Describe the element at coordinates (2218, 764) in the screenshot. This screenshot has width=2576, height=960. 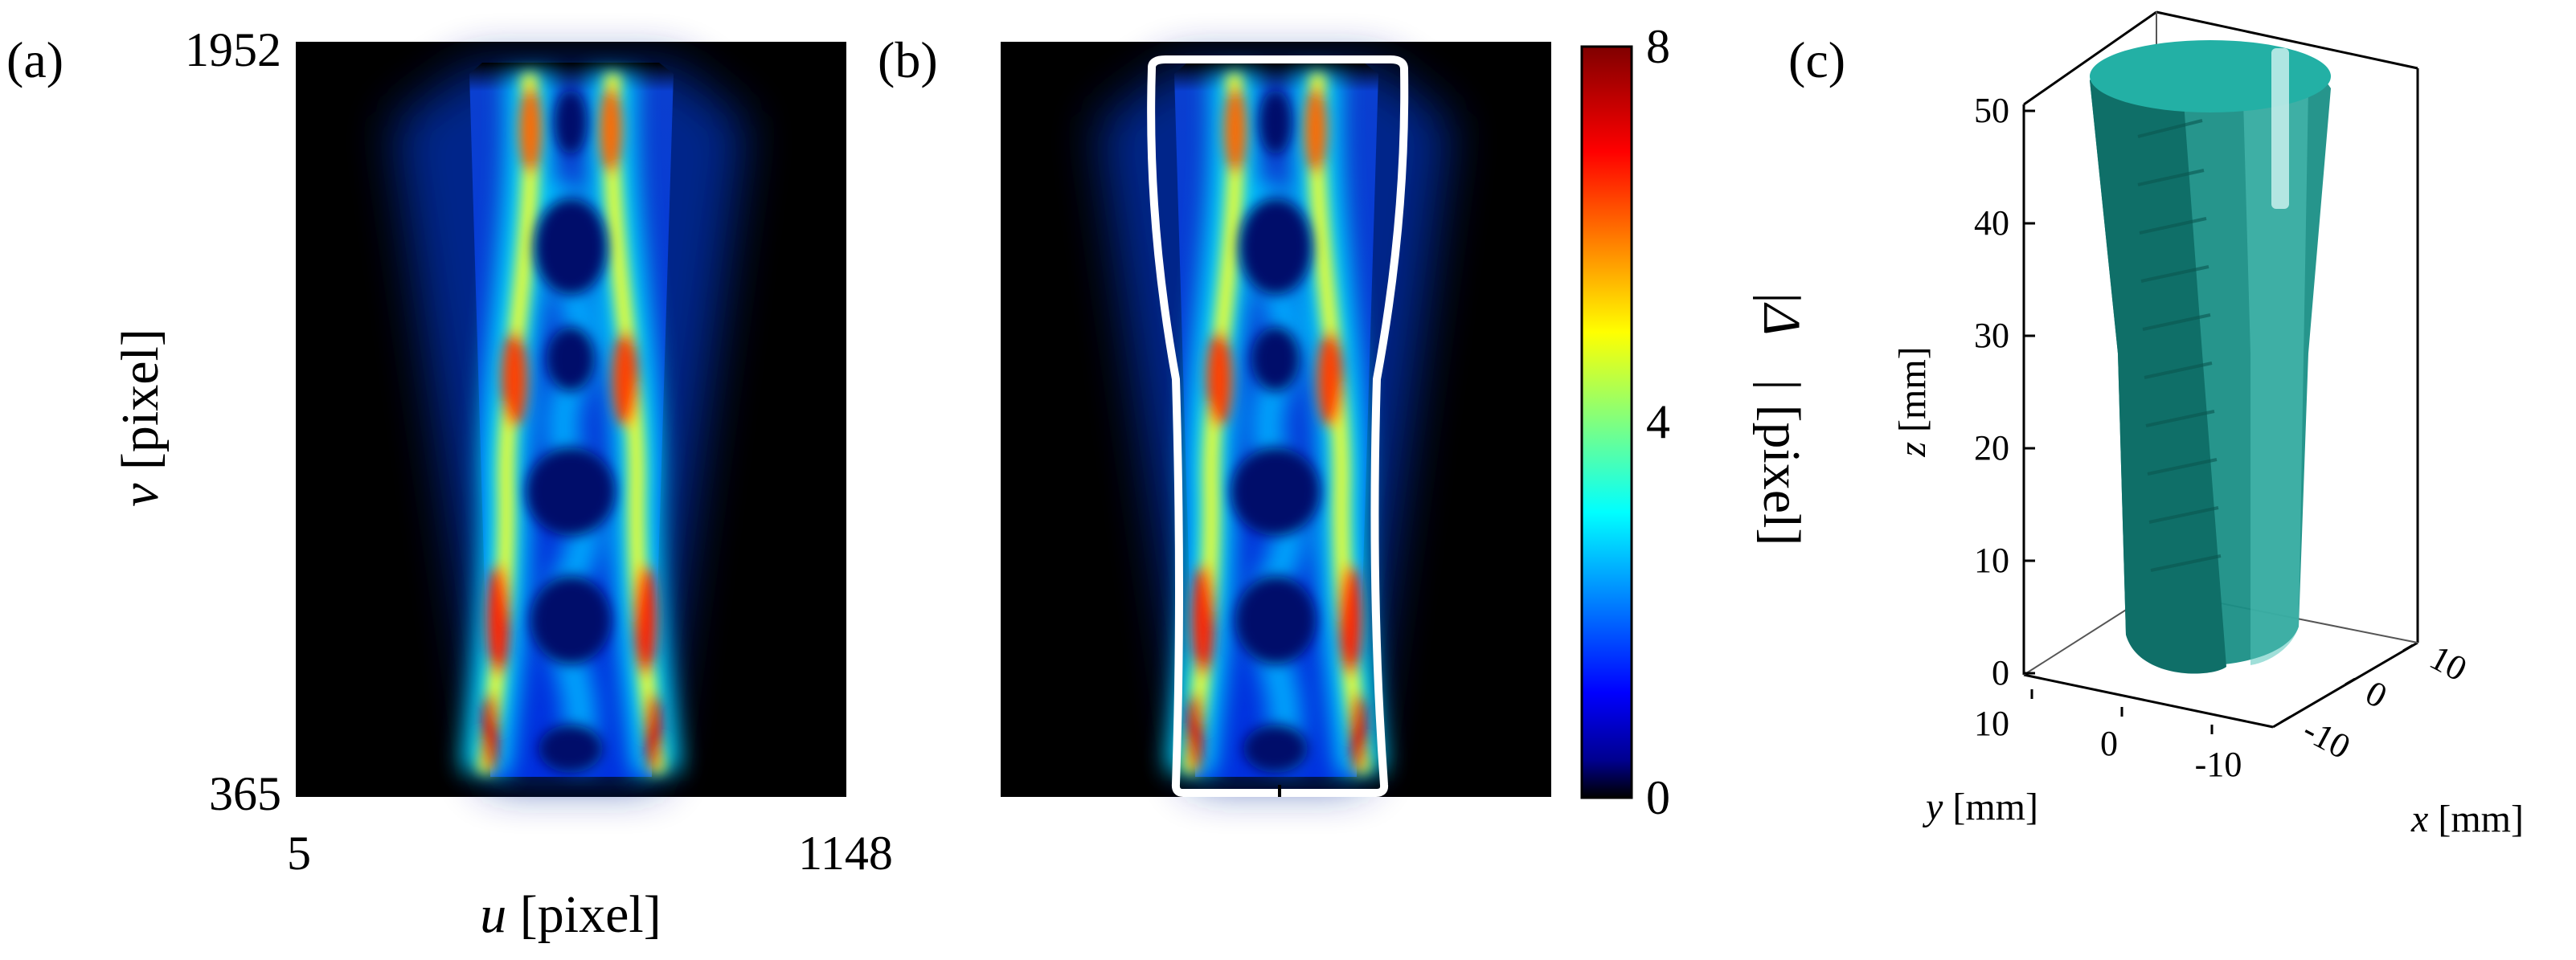
I see `y-tick-minus10: -10` at that location.